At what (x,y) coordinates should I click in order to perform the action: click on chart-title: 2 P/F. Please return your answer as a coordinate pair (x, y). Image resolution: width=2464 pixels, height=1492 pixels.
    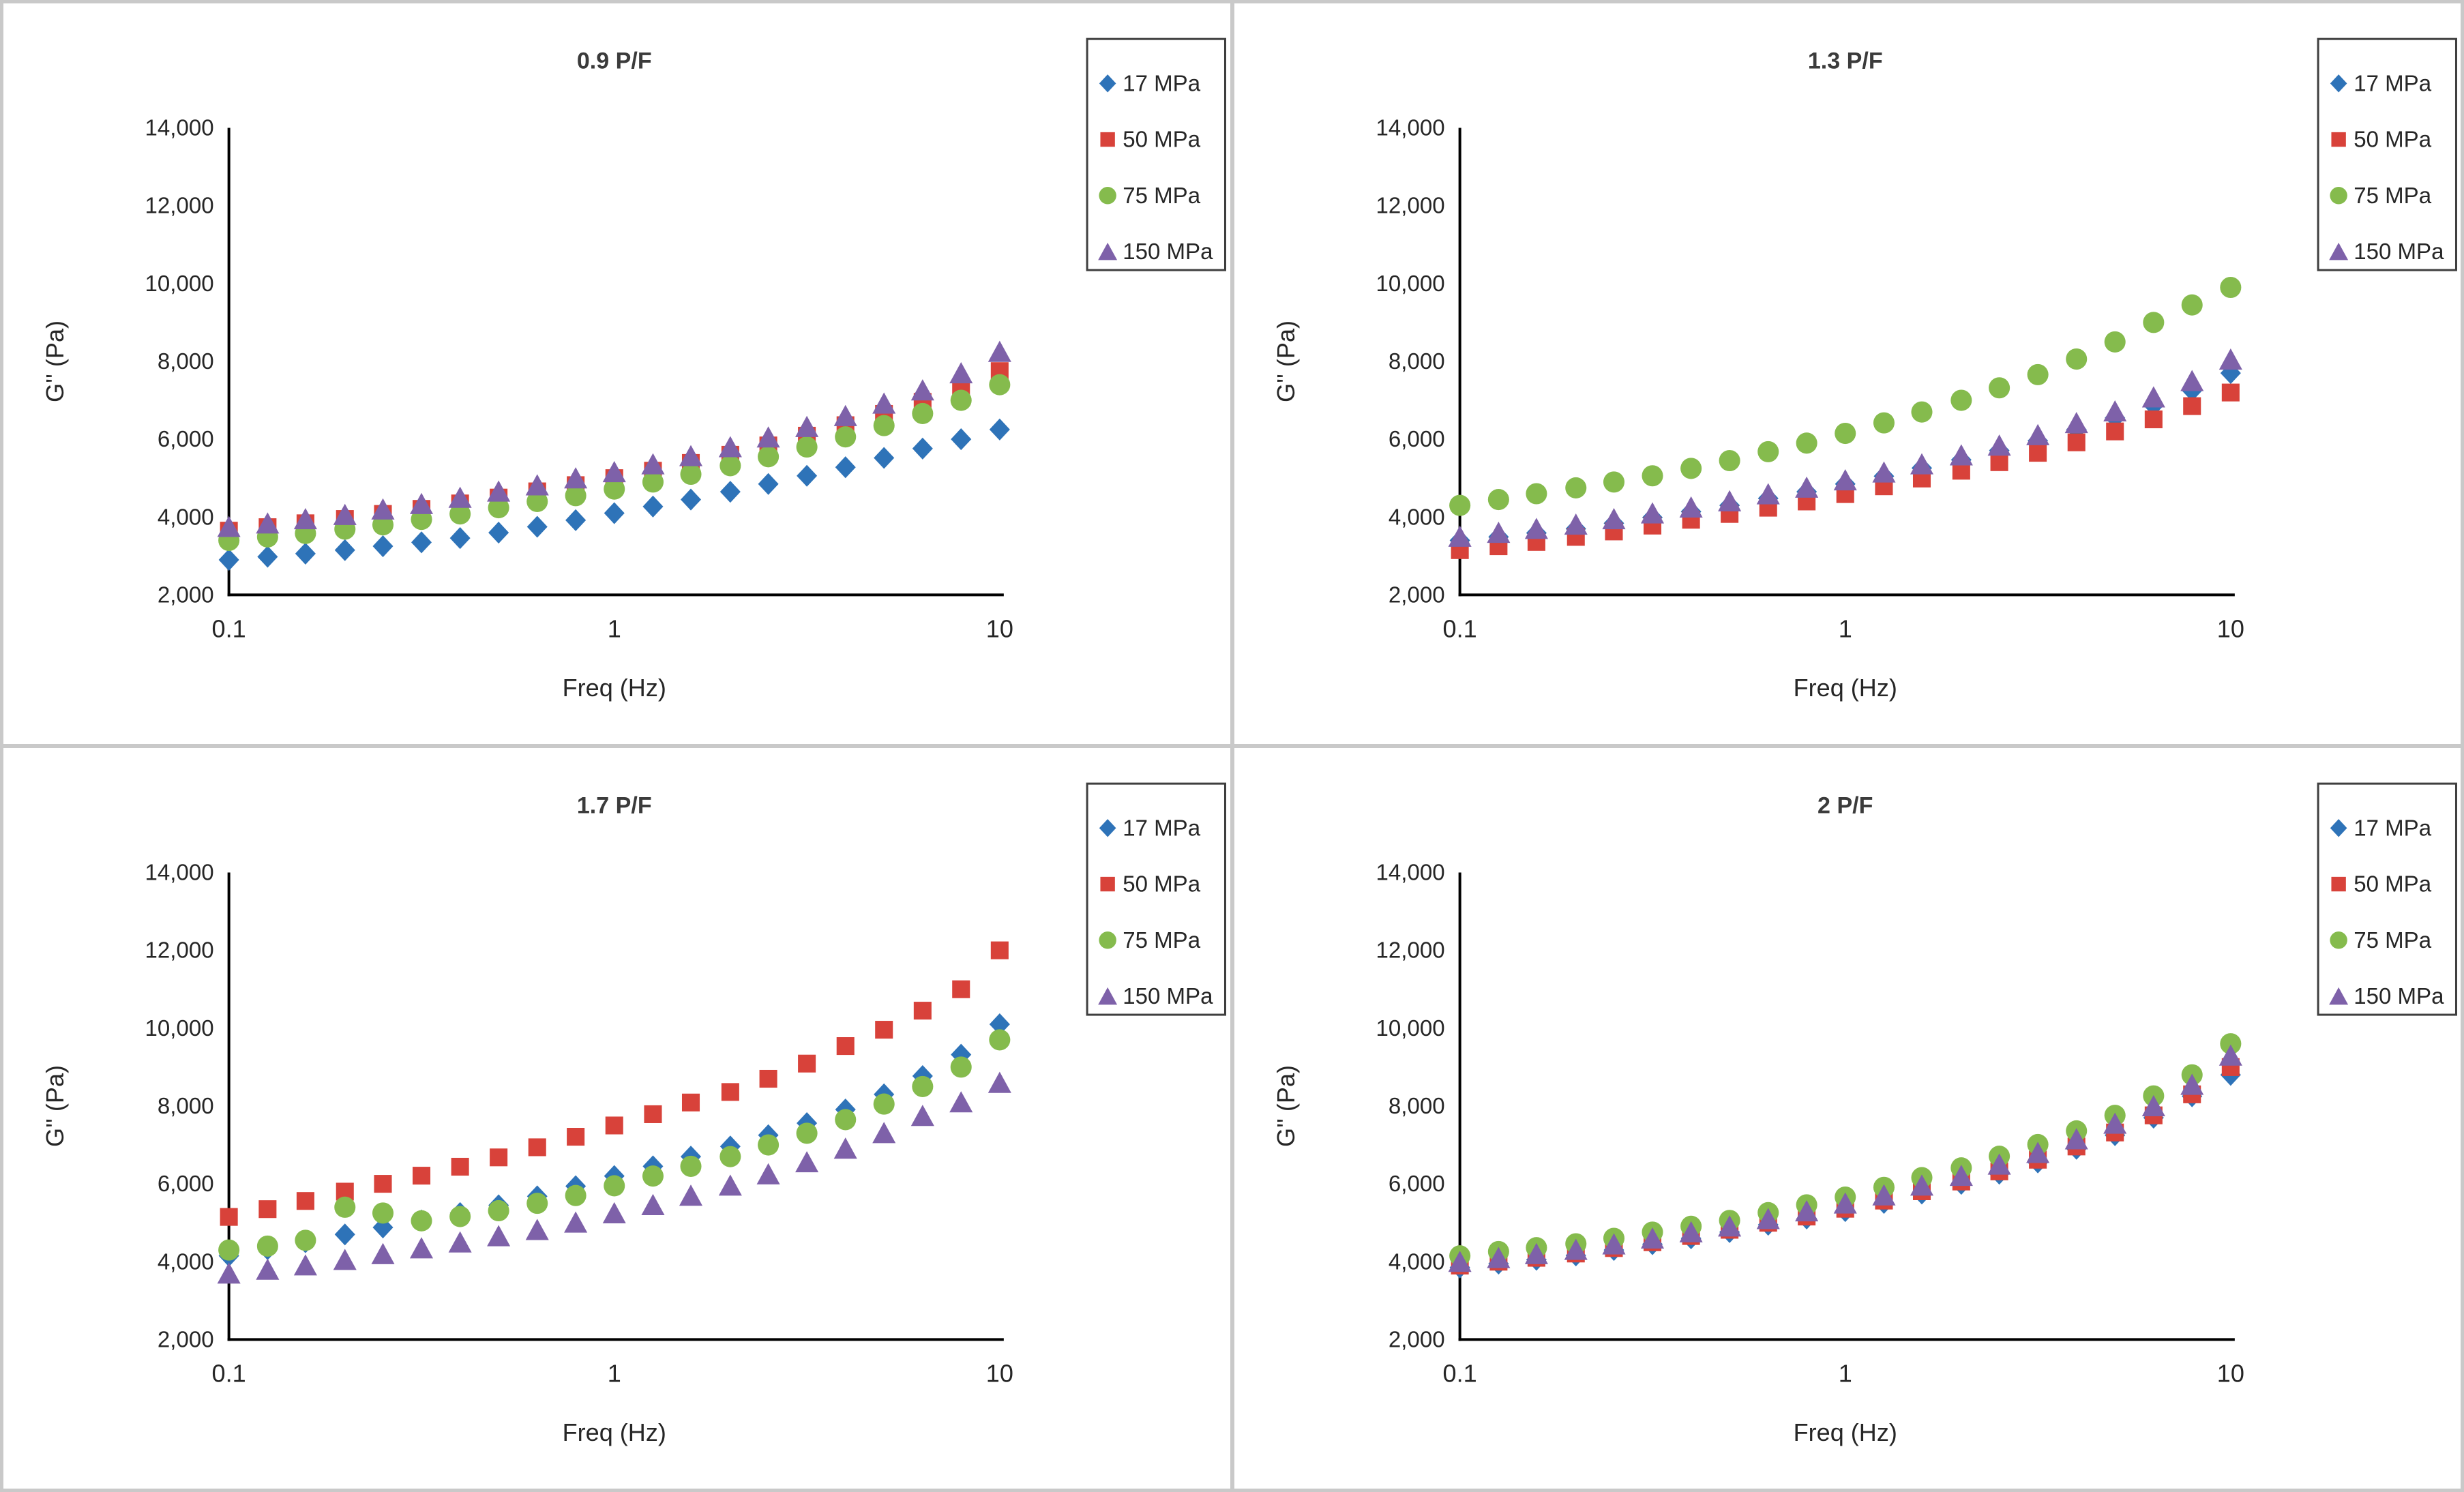
    Looking at the image, I should click on (1845, 805).